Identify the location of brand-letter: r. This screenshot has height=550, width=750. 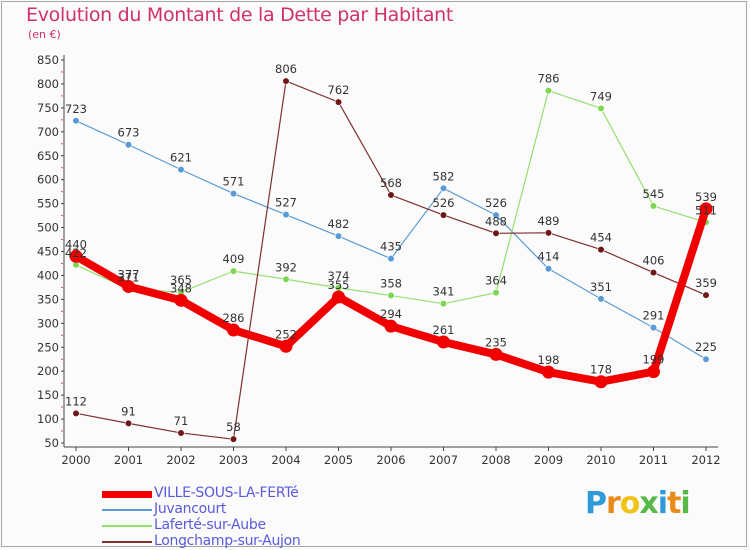
(613, 503).